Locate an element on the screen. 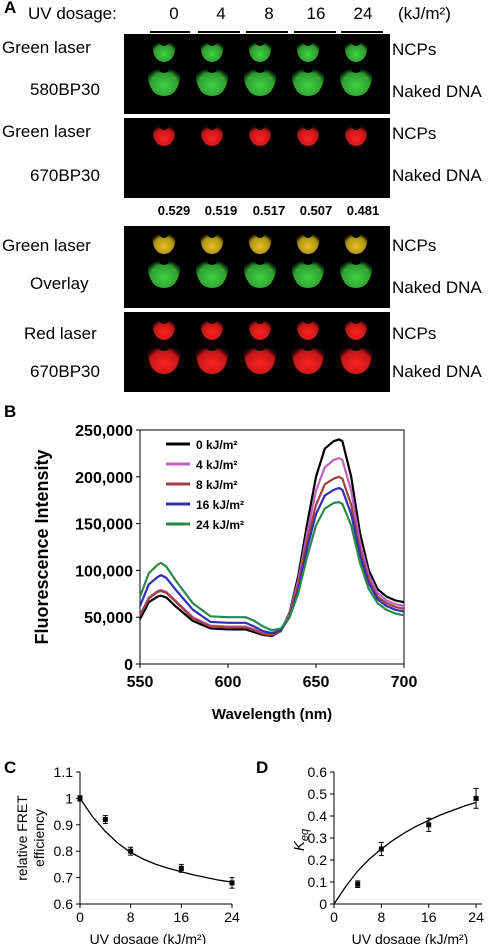  legend-entry: 0 kJ/m² is located at coordinates (216, 445).